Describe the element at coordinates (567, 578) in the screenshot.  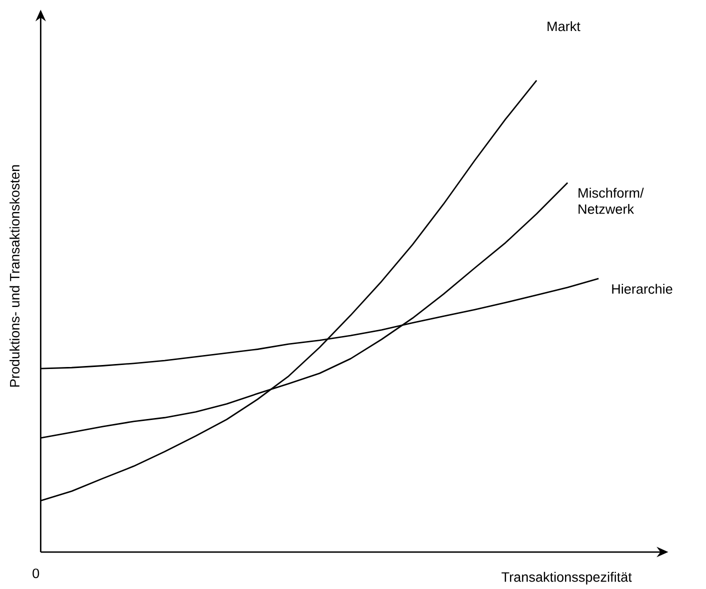
I see `x-axis-title: Transaktionsspezifität` at that location.